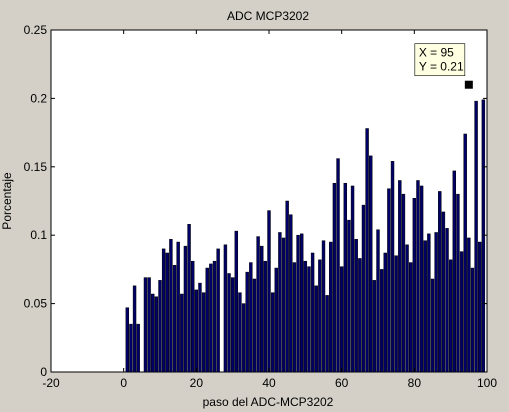  Describe the element at coordinates (36, 304) in the screenshot. I see `y-tick-label: 0.05` at that location.